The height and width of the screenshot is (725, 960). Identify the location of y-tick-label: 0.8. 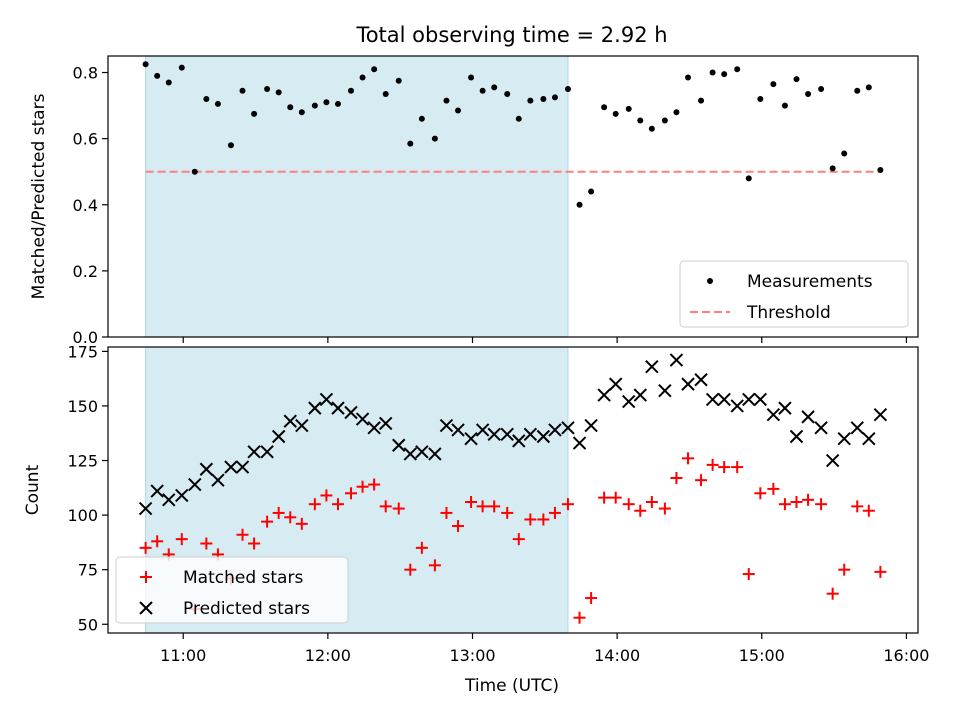
(85, 73).